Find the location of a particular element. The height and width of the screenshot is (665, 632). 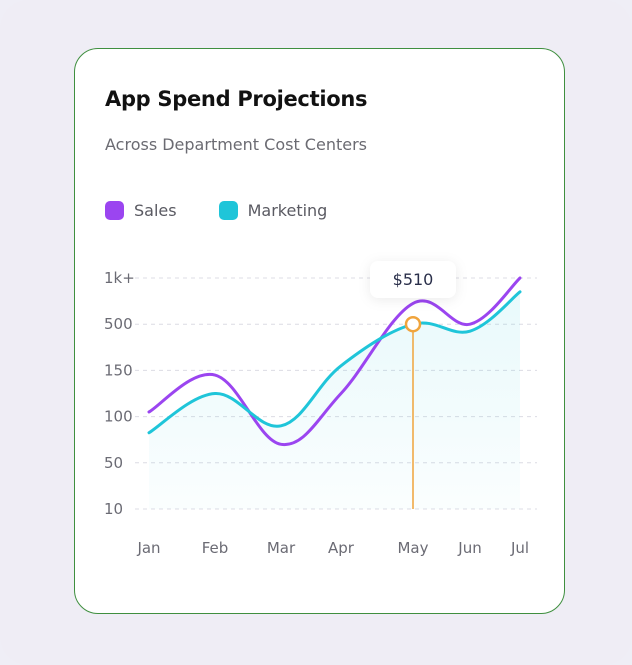

y-tick-label: 500 is located at coordinates (118, 324).